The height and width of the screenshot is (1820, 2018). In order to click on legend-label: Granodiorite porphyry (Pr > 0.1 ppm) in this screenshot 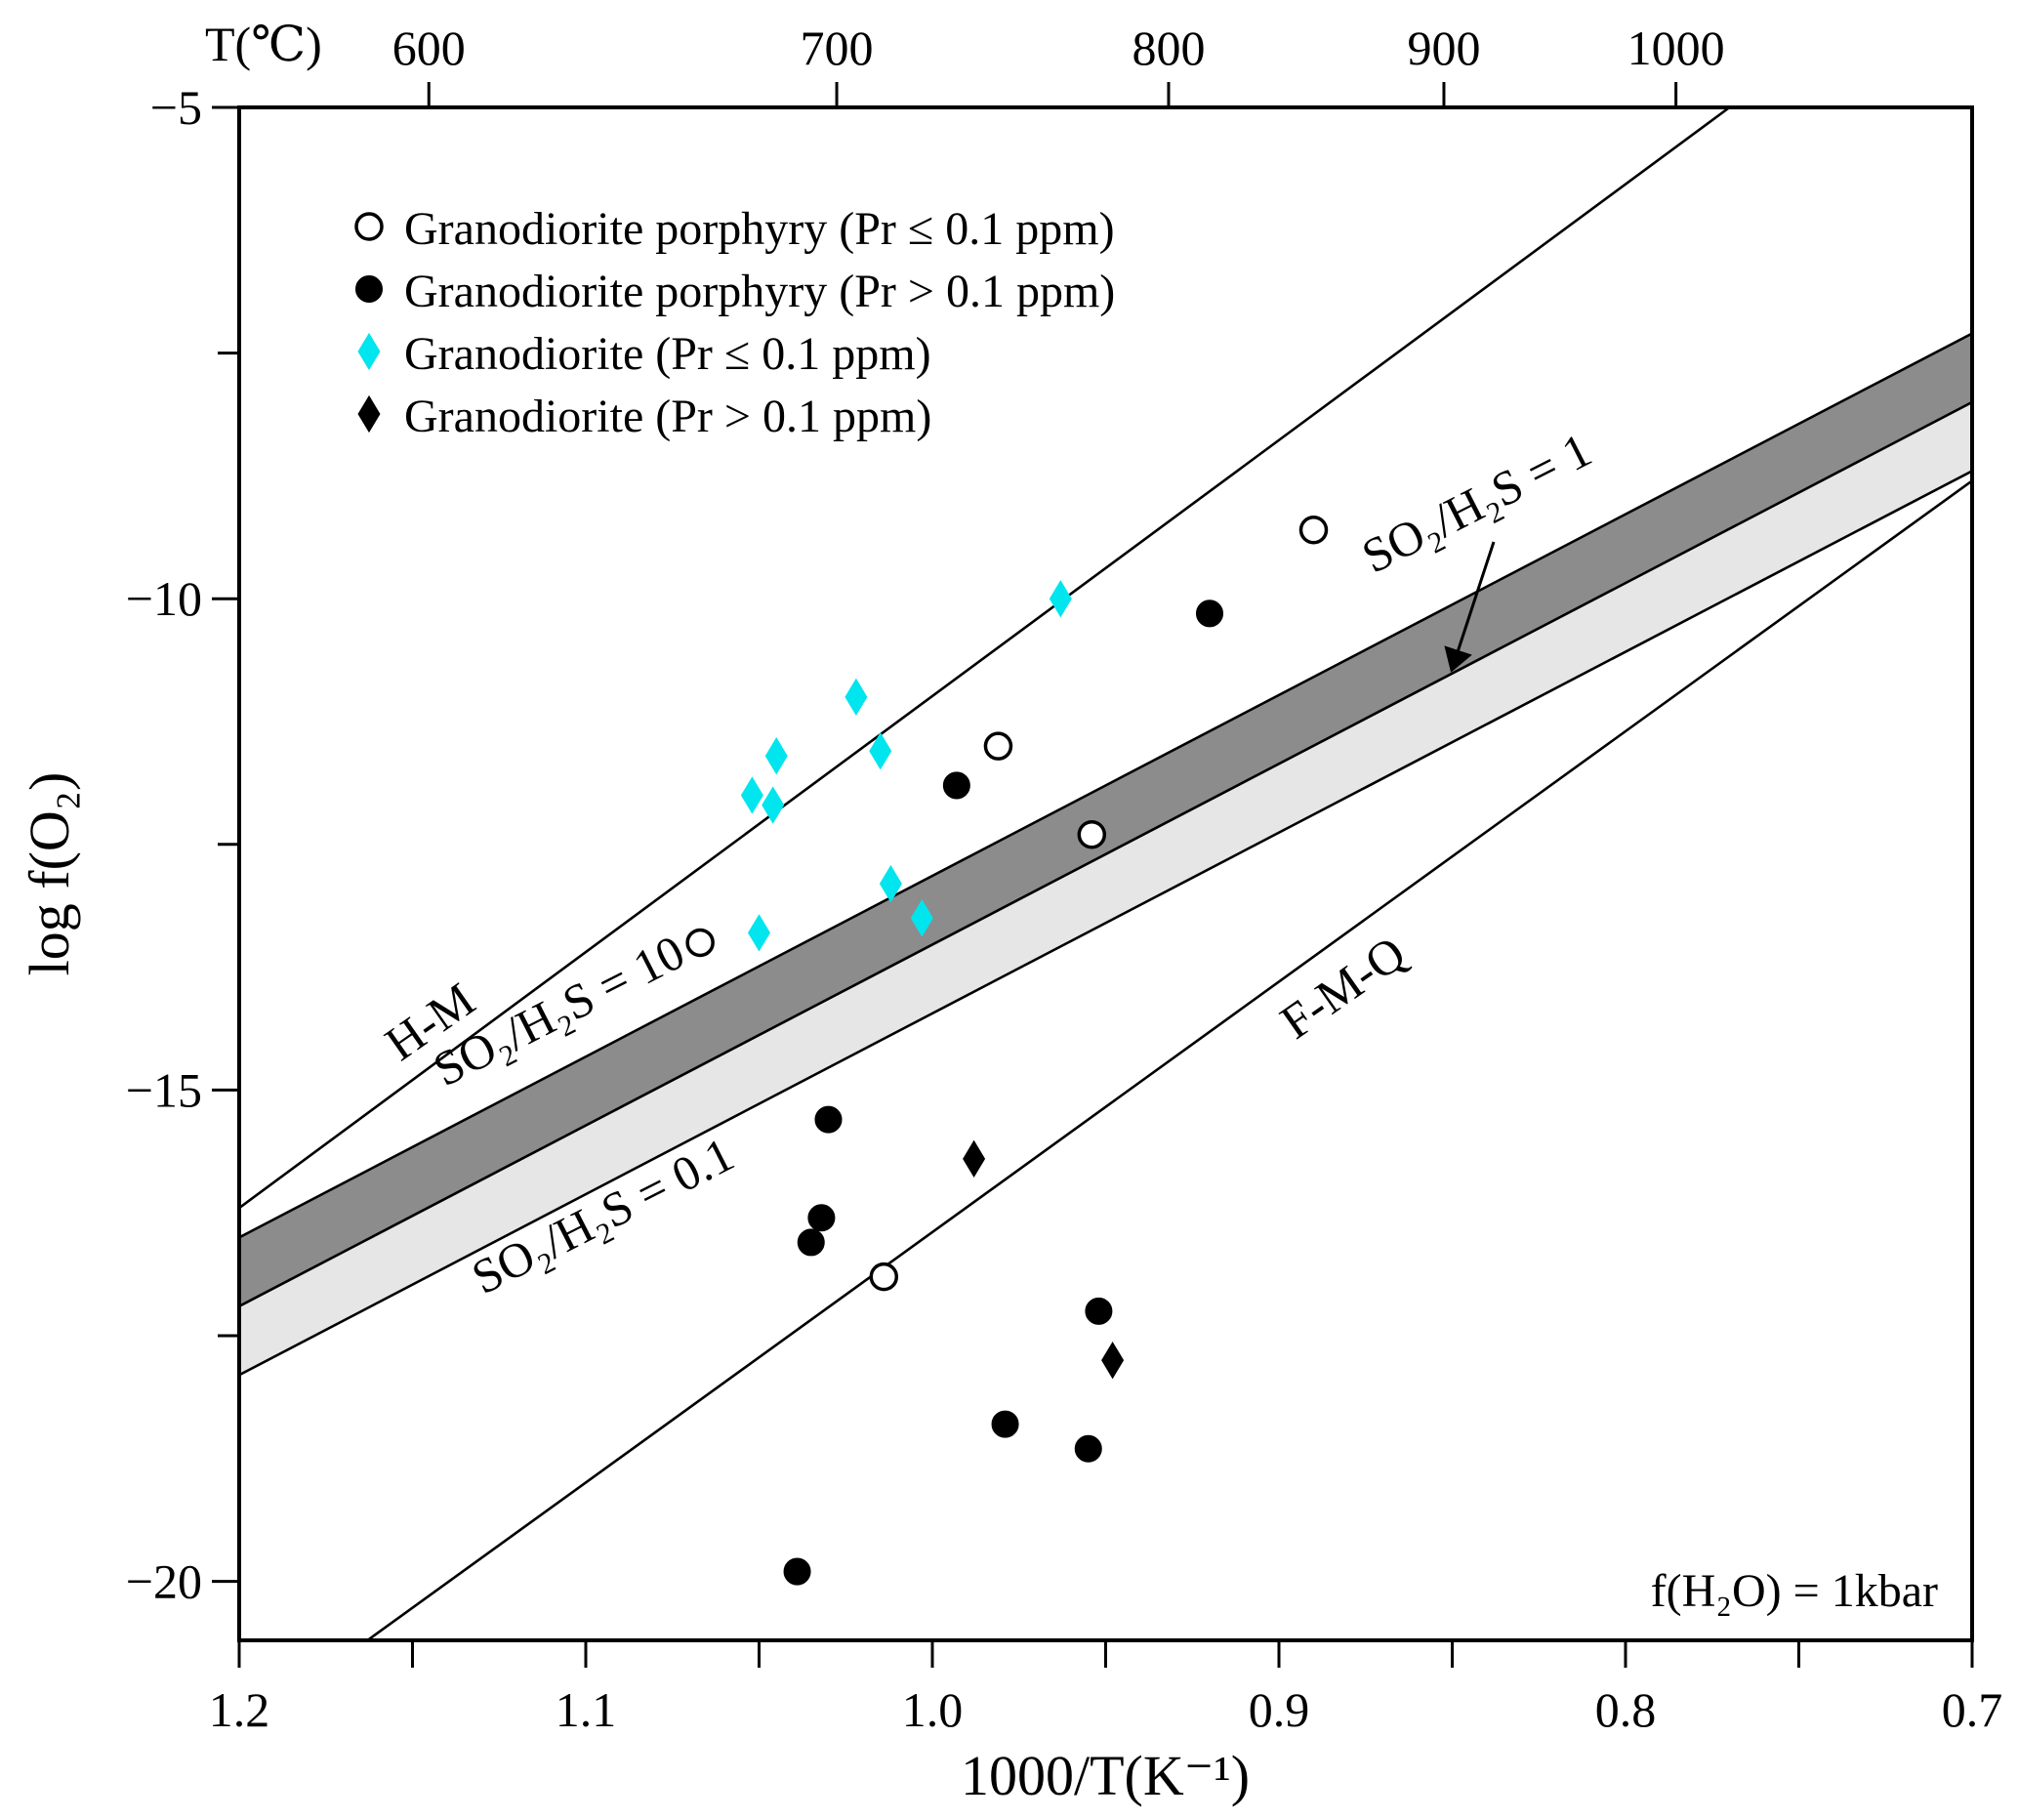, I will do `click(759, 291)`.